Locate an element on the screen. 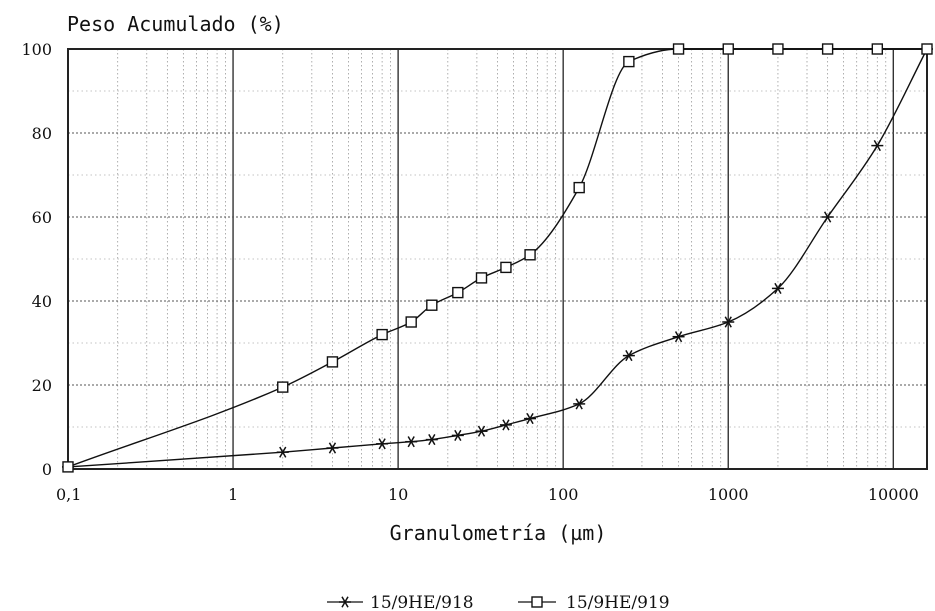 The width and height of the screenshot is (935, 611). y-tick-label: 40 is located at coordinates (42, 301).